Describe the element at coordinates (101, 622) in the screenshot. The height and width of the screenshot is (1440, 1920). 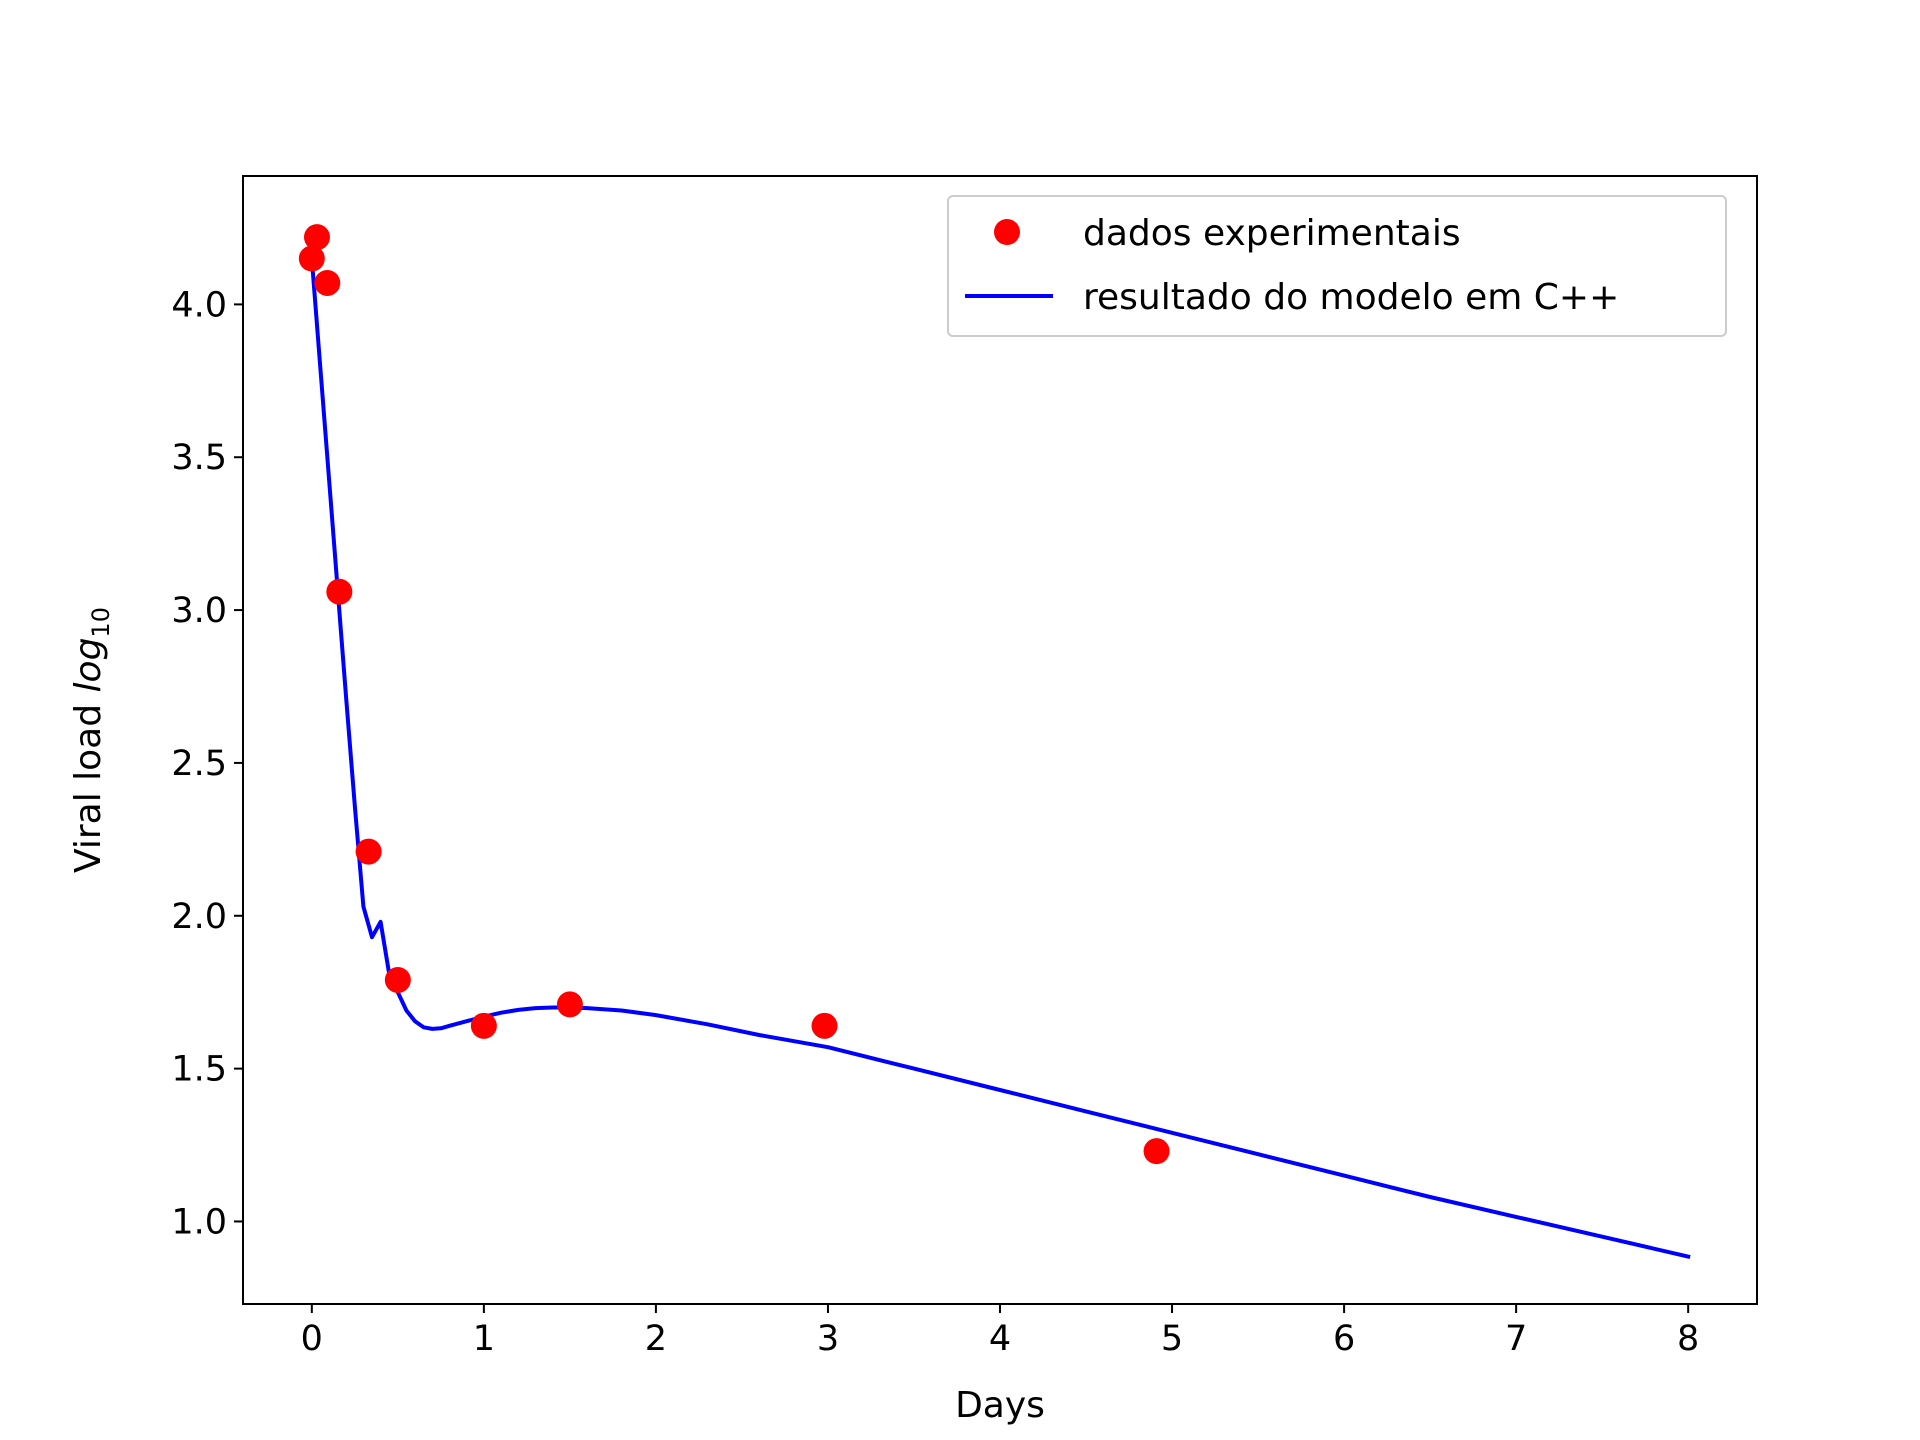
I see `y-axis-label-subscript: 10` at that location.